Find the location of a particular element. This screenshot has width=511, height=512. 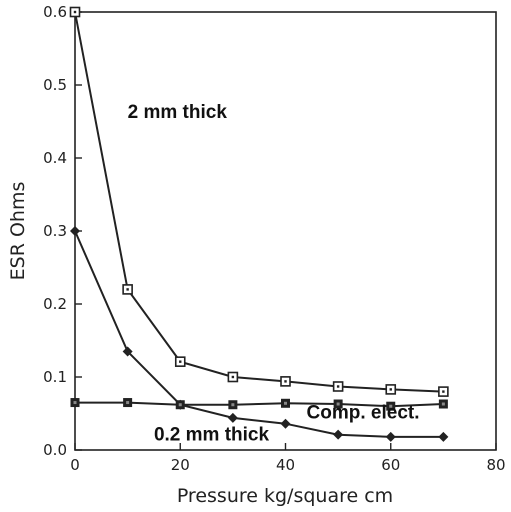

y-axis-title: ESR Ohms is located at coordinates (18, 231).